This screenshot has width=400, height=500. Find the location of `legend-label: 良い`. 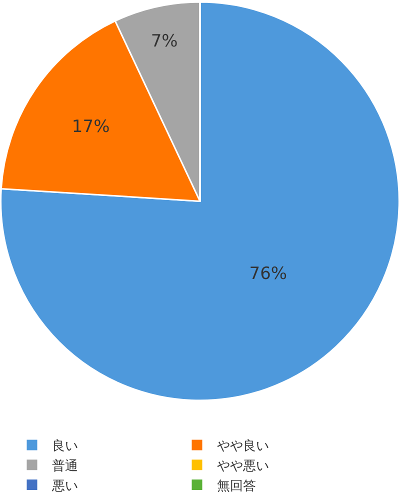

legend-label: 良い is located at coordinates (65, 446).